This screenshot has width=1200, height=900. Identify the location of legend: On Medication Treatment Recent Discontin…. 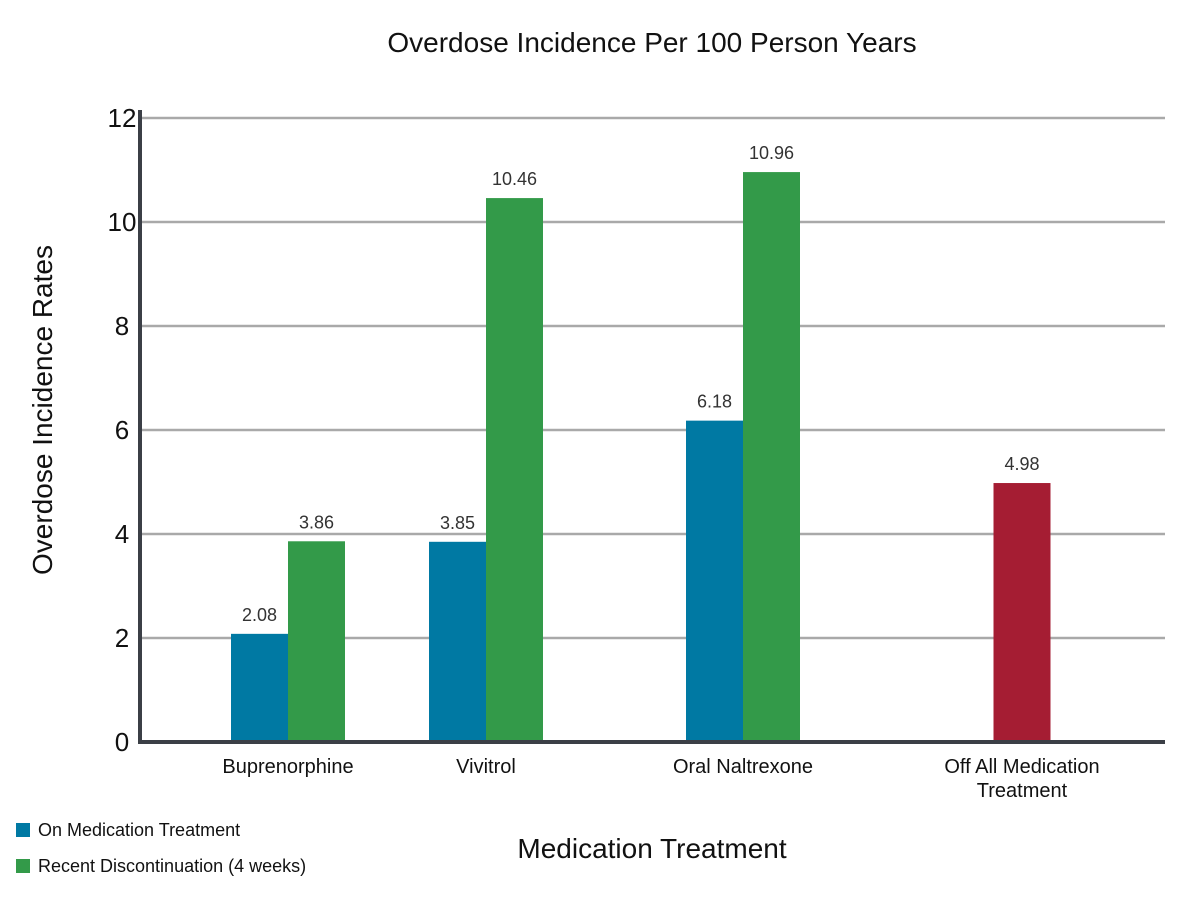
(161, 848).